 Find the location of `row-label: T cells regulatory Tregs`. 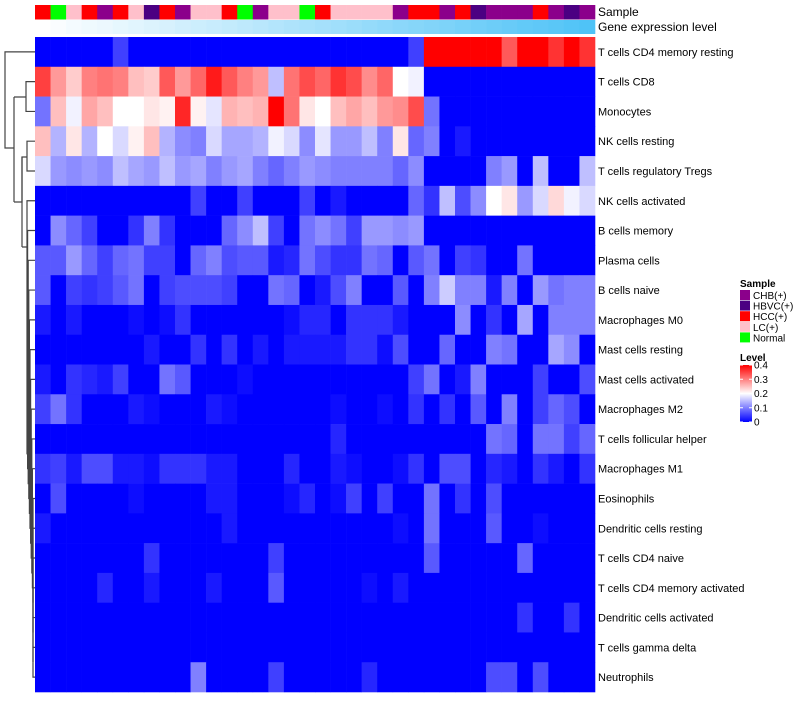

row-label: T cells regulatory Tregs is located at coordinates (655, 172).